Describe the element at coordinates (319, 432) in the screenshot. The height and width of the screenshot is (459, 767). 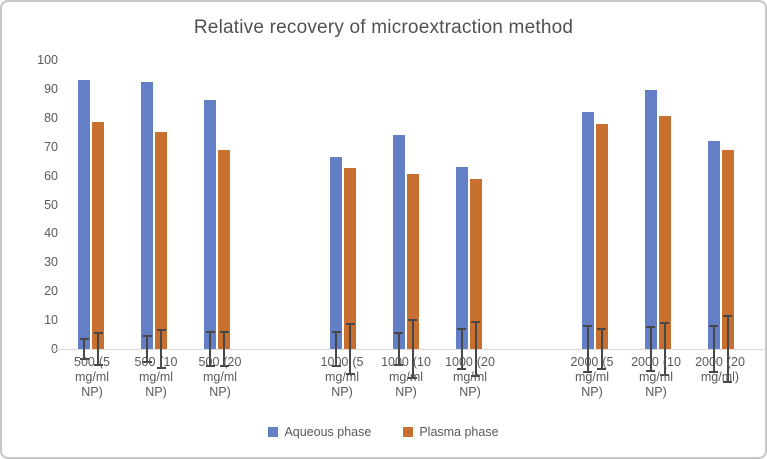
I see `legend-item: Aqueous phase` at that location.